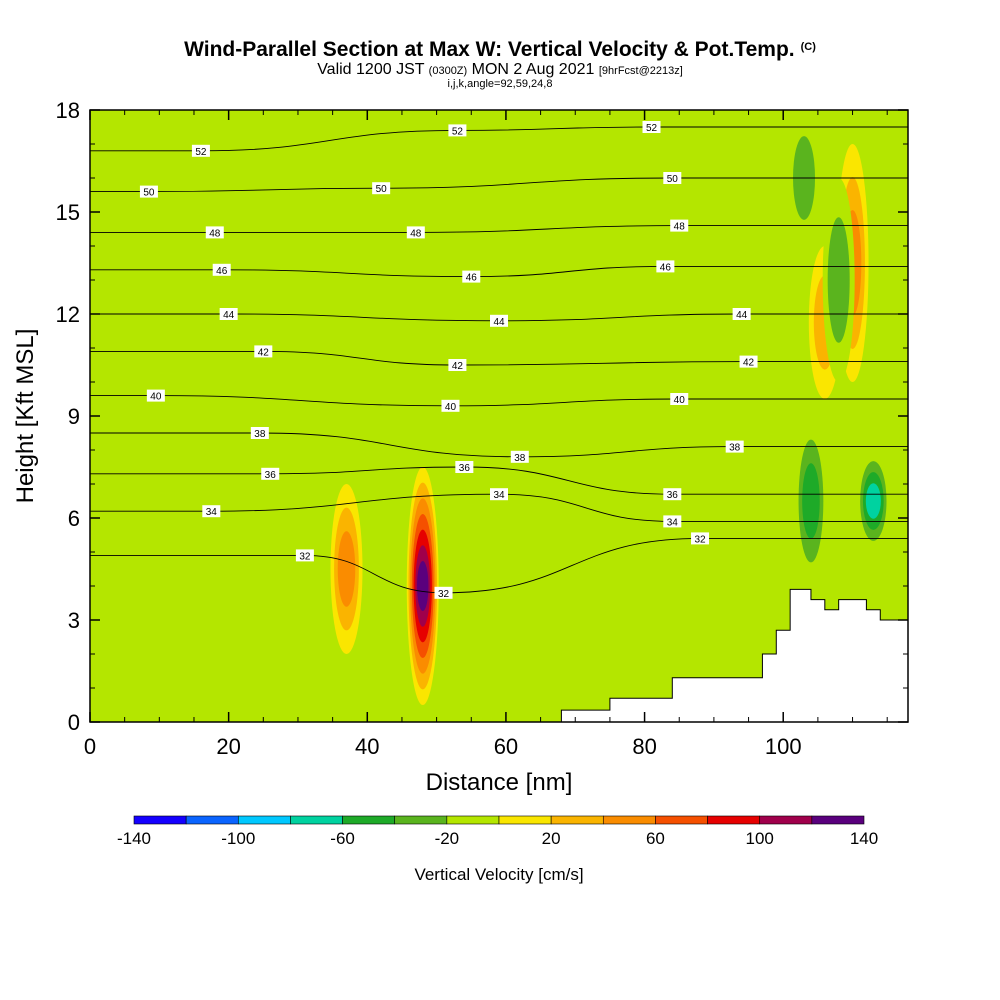 The image size is (1000, 1000). Describe the element at coordinates (134, 838) in the screenshot. I see `colorbar-tick-label: -140` at that location.